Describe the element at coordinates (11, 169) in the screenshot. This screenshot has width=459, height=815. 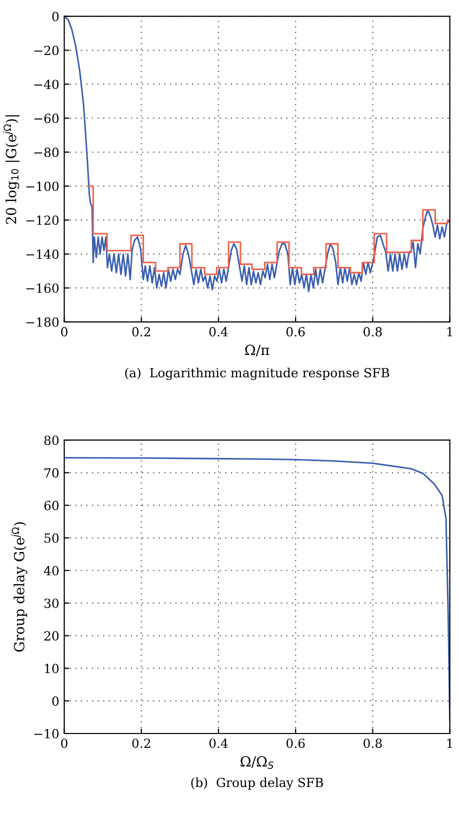
I see `y-axis-title: 20 log$_{10}$ |G(e$^{jΩ}$)|` at that location.